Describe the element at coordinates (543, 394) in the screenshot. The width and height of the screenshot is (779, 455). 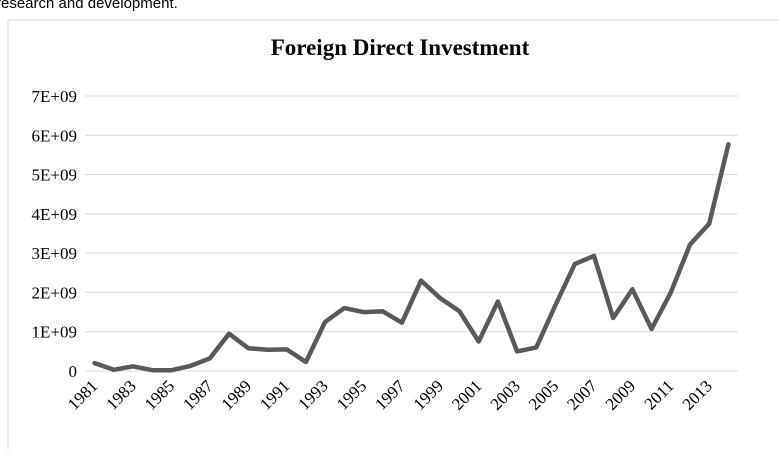
I see `x-tick-label: 2005` at that location.